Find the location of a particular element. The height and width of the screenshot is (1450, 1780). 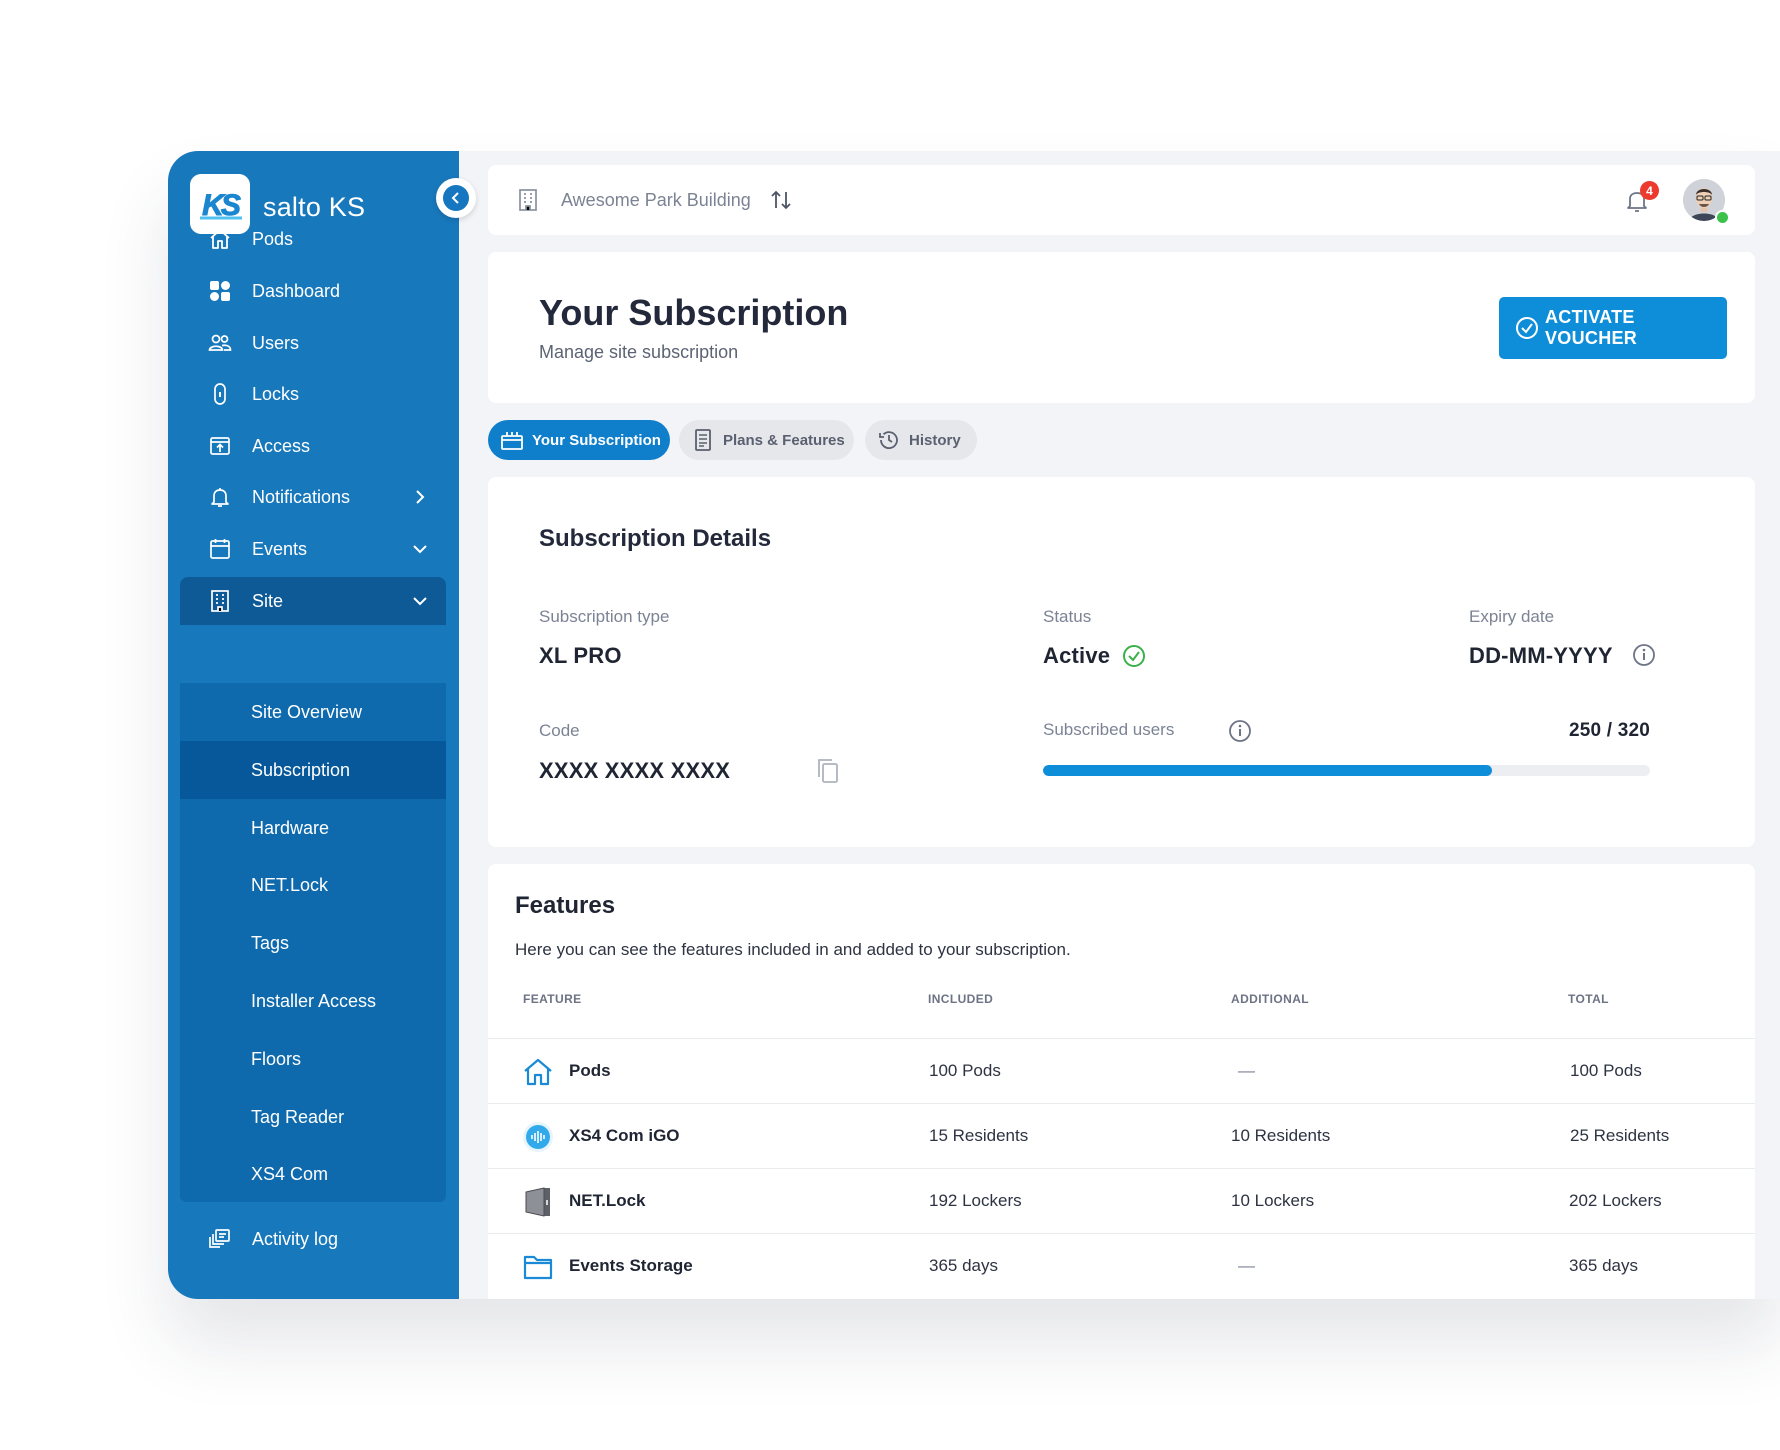

sidebar-item-events: Events is located at coordinates (313, 549).